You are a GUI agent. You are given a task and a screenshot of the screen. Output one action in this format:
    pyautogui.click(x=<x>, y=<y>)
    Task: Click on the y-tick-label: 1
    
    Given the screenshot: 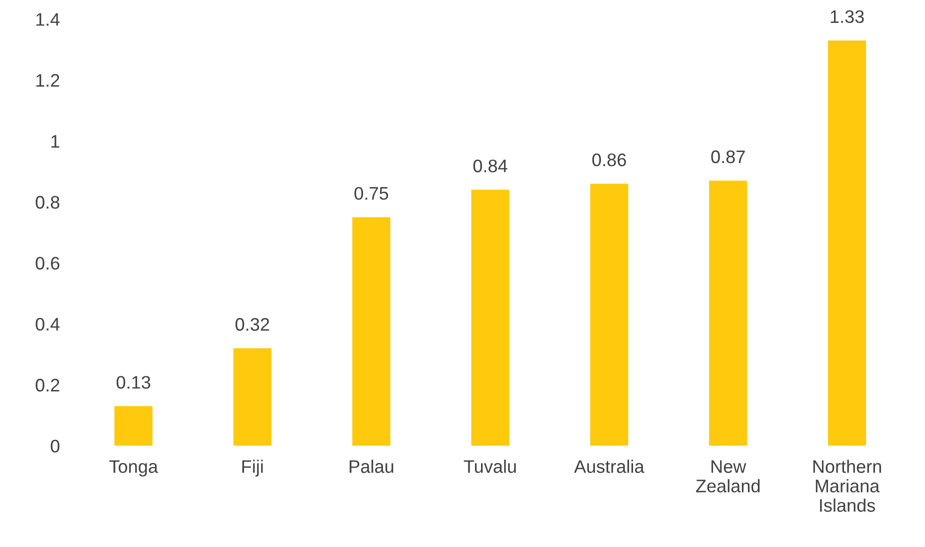 What is the action you would take?
    pyautogui.click(x=55, y=141)
    